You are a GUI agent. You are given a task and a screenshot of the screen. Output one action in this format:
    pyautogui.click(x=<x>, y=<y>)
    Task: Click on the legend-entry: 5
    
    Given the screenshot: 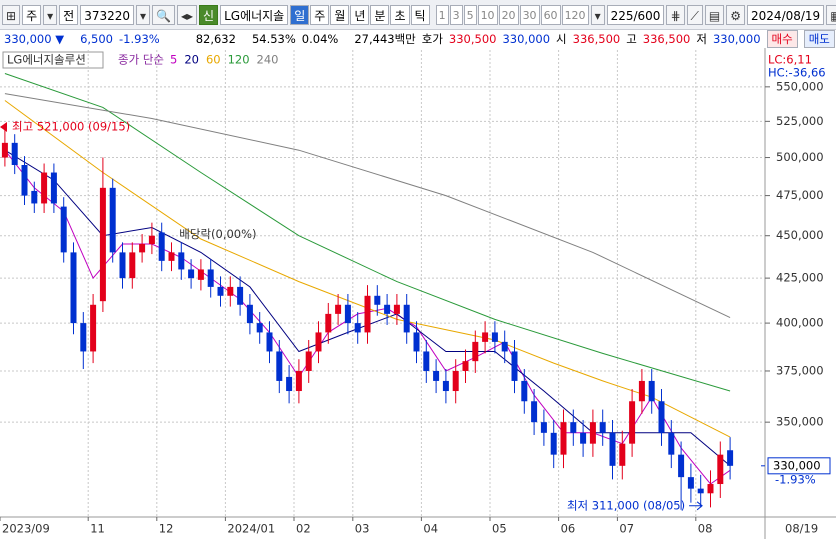 What is the action you would take?
    pyautogui.click(x=173, y=60)
    